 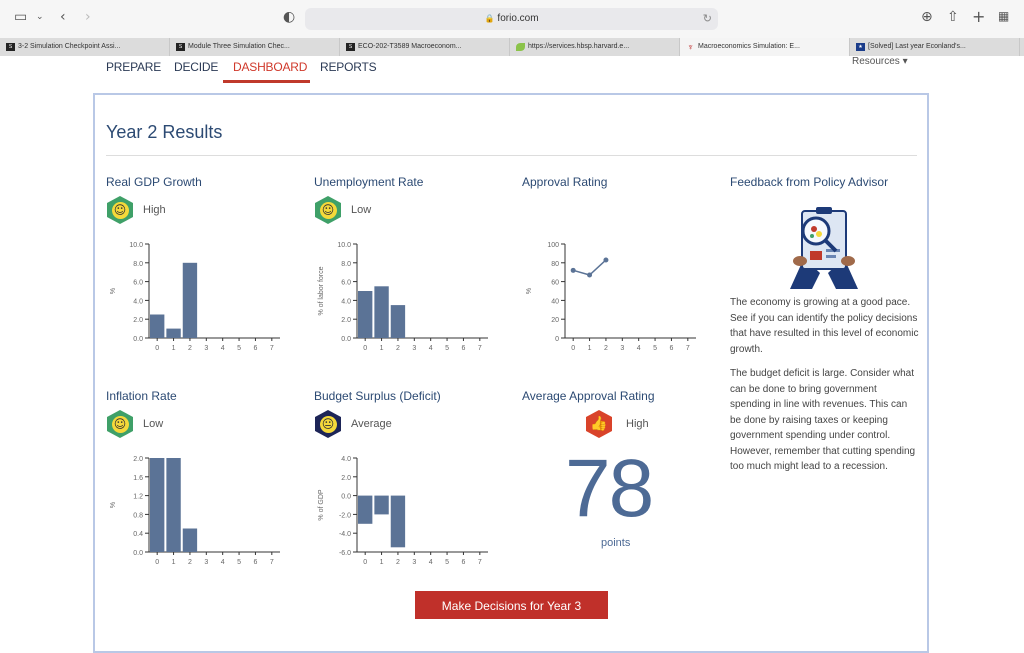 What do you see at coordinates (141, 396) in the screenshot?
I see `inflation-label: Inflation Rate` at bounding box center [141, 396].